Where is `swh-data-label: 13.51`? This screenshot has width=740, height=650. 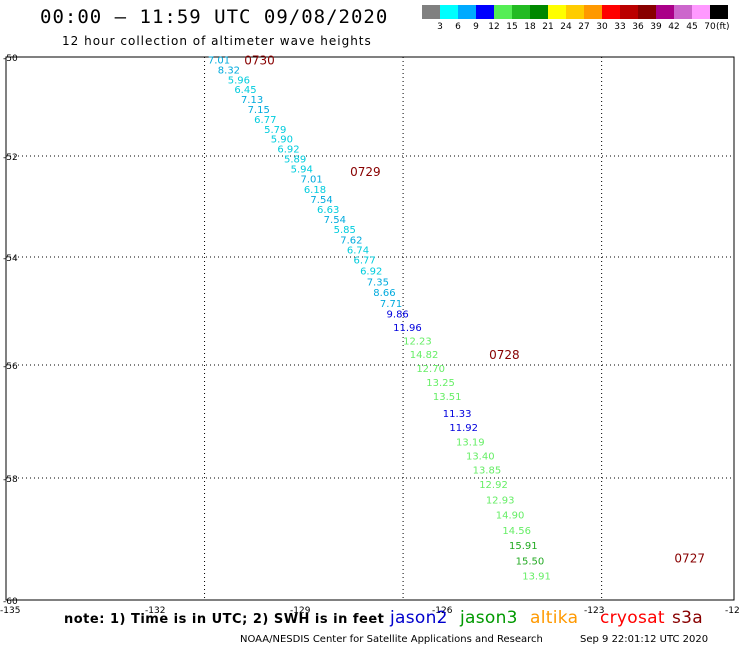 swh-data-label: 13.51 is located at coordinates (447, 397).